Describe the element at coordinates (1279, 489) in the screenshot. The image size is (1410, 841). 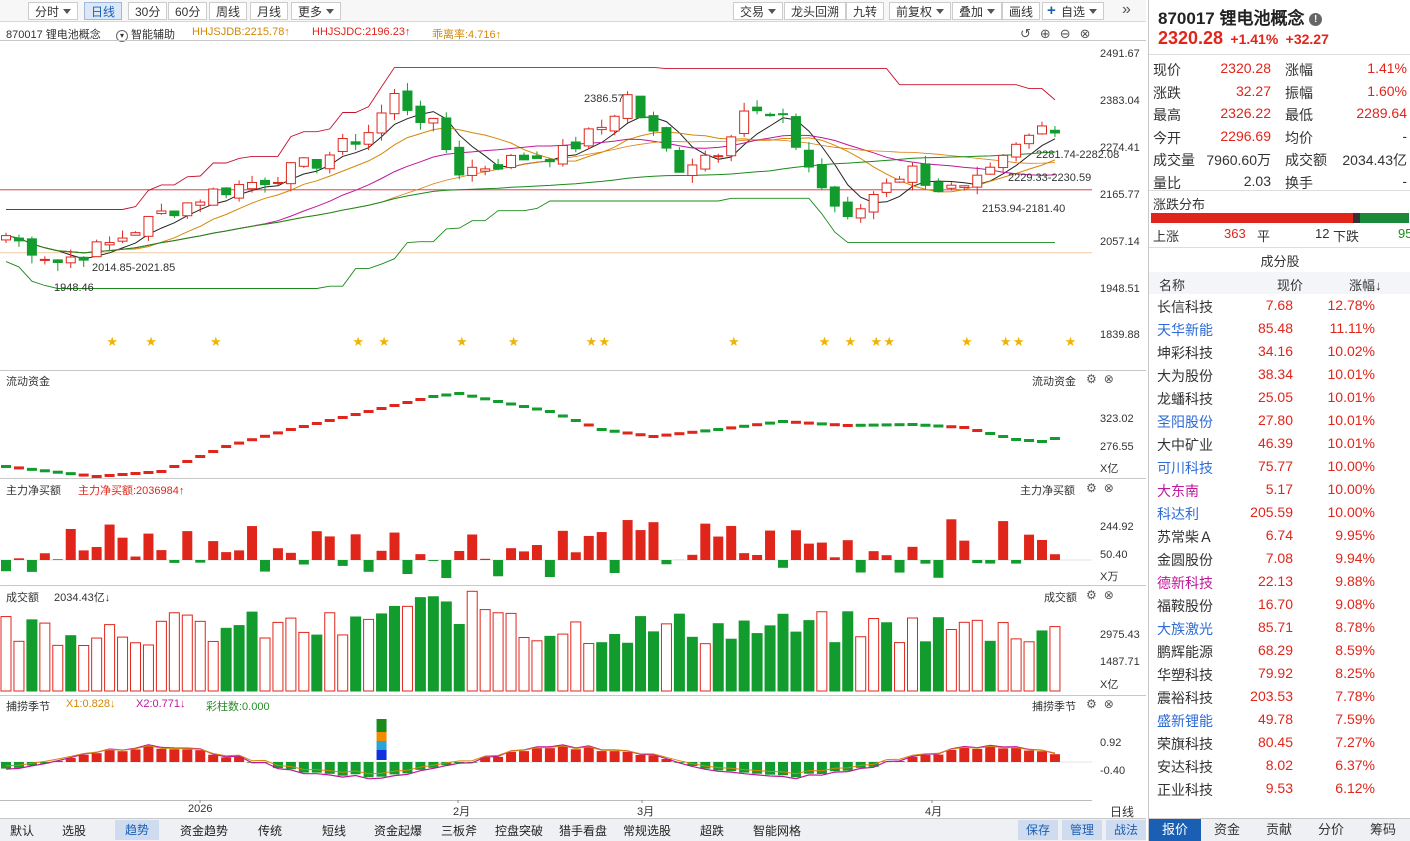
I see `list-item: 大东南 5.17 10.00%` at that location.